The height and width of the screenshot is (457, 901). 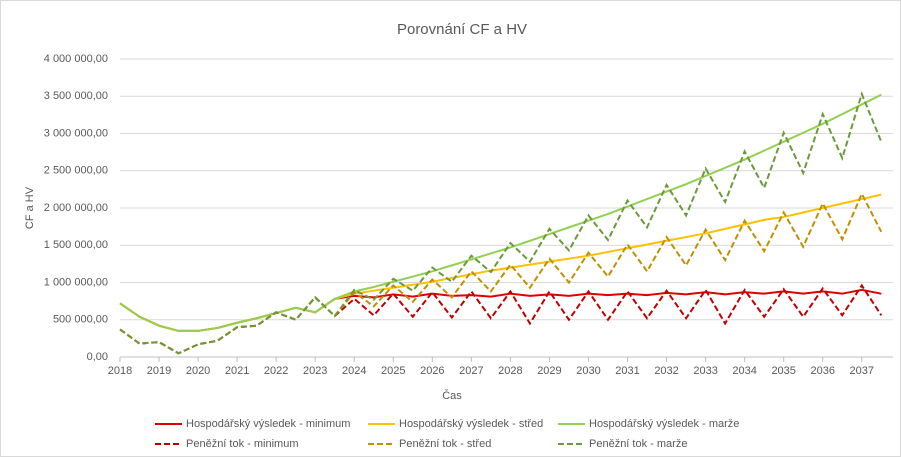 I want to click on x-tick-label: 2028, so click(x=510, y=371).